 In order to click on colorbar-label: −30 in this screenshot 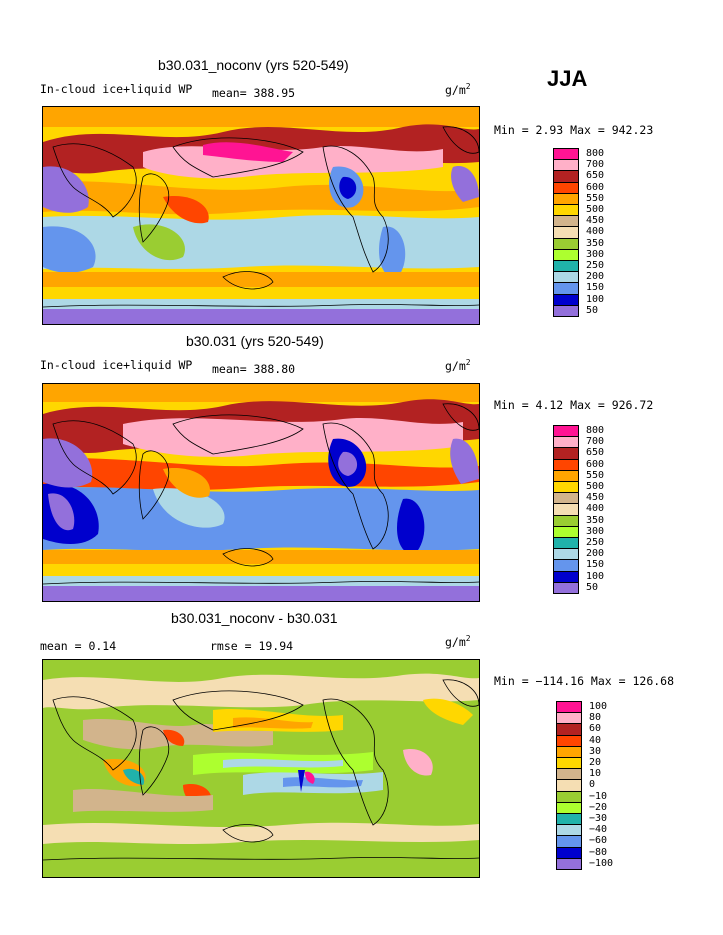, I will do `click(598, 818)`.